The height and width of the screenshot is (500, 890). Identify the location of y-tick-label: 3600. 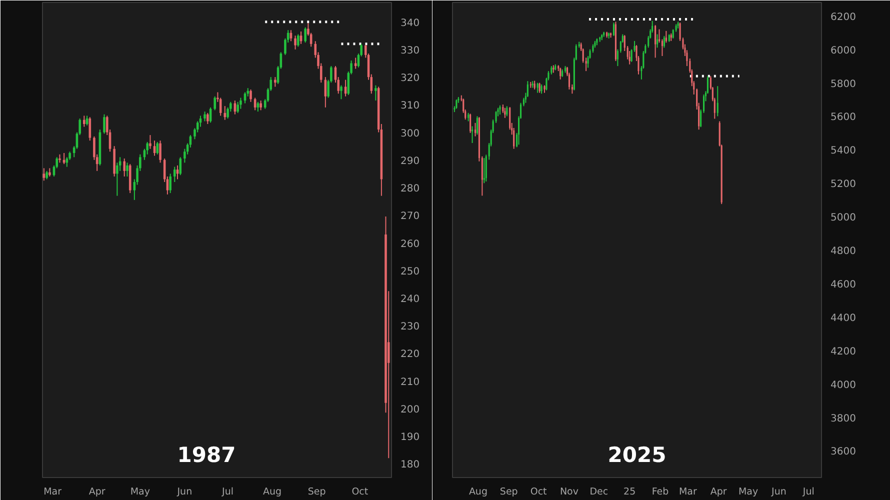
(843, 452).